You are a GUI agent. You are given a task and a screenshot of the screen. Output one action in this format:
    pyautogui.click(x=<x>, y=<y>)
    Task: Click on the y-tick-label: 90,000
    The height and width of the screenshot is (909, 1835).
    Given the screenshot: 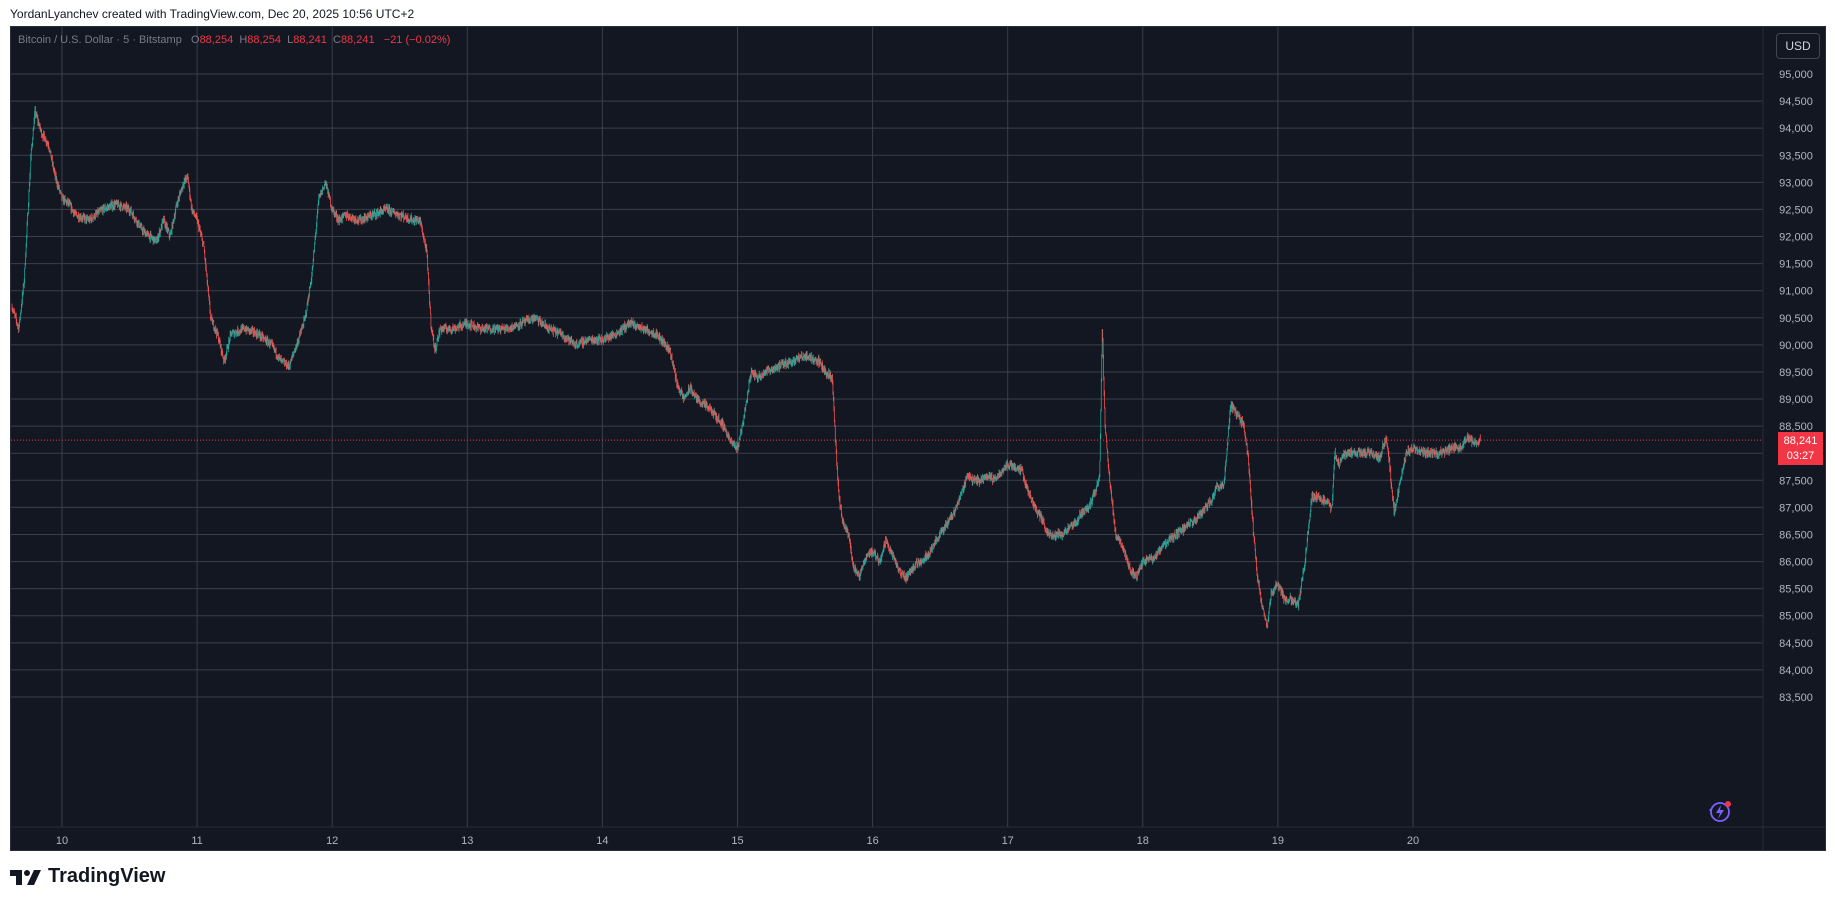 What is the action you would take?
    pyautogui.click(x=1796, y=346)
    